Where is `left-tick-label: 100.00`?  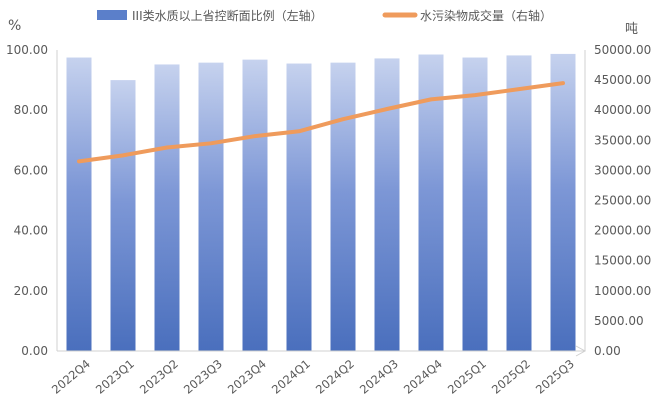
left-tick-label: 100.00 is located at coordinates (27, 50).